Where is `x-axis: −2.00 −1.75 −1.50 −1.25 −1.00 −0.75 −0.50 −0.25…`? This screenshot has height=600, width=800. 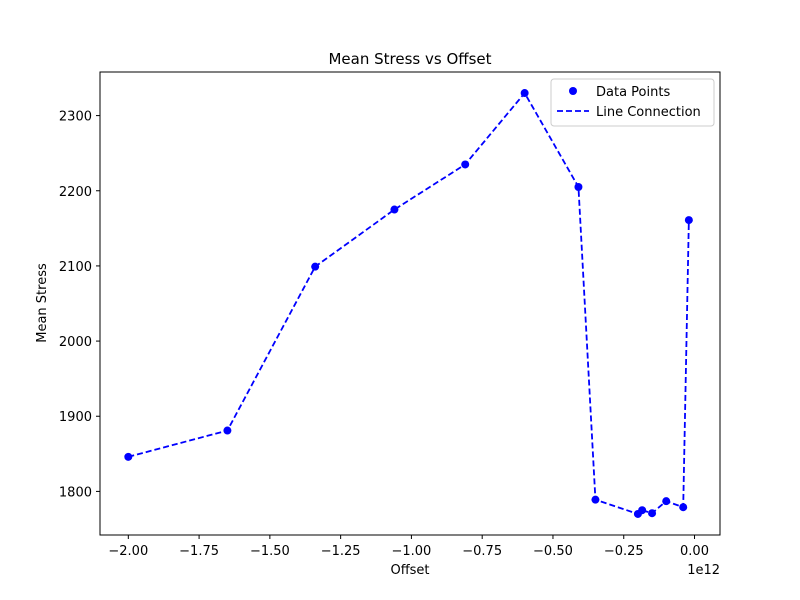
x-axis: −2.00 −1.75 −1.50 −1.25 −1.00 −0.75 −0.50 −0.25… is located at coordinates (408, 547).